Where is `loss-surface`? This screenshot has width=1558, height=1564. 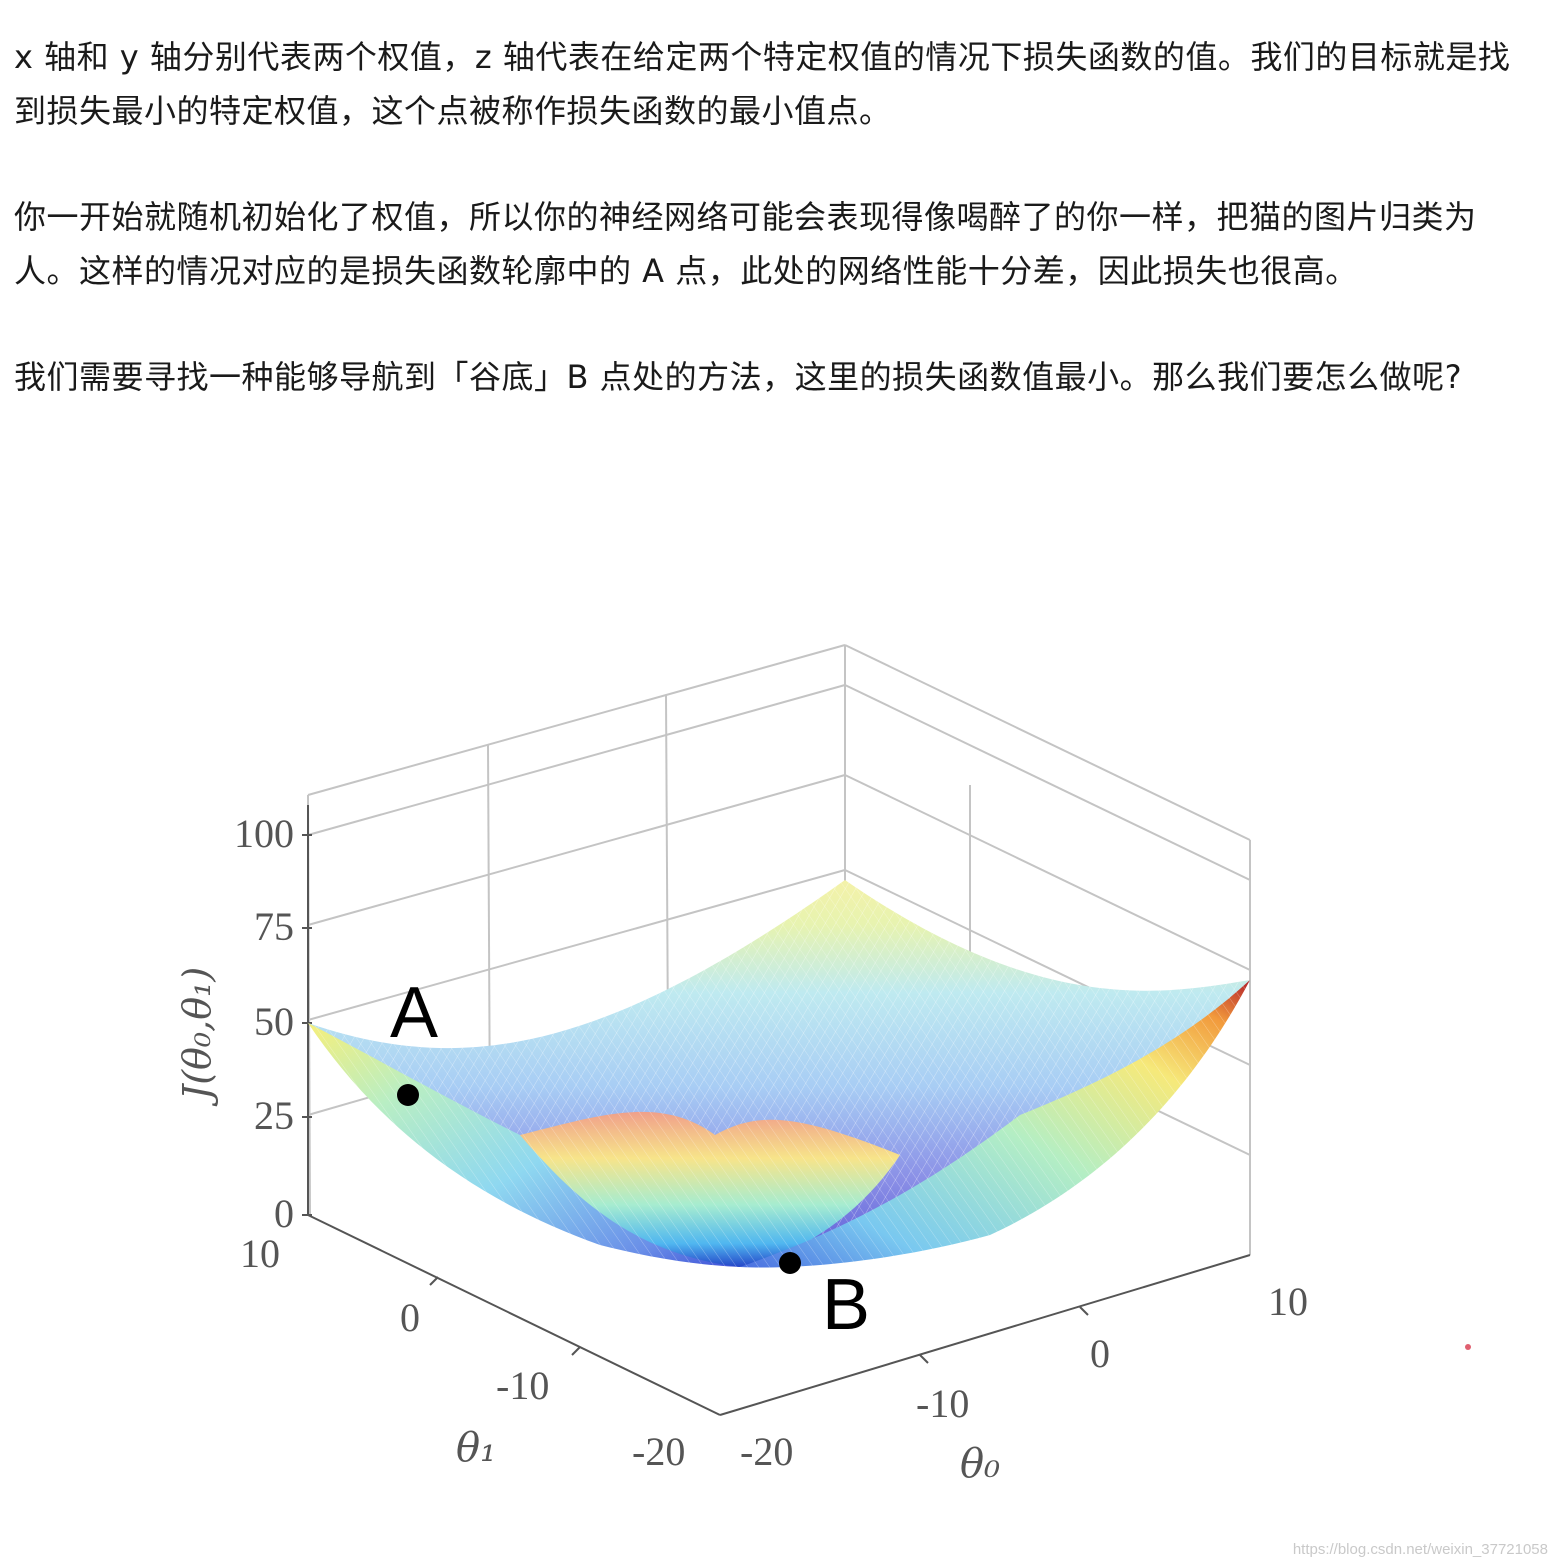
loss-surface is located at coordinates (779, 1074).